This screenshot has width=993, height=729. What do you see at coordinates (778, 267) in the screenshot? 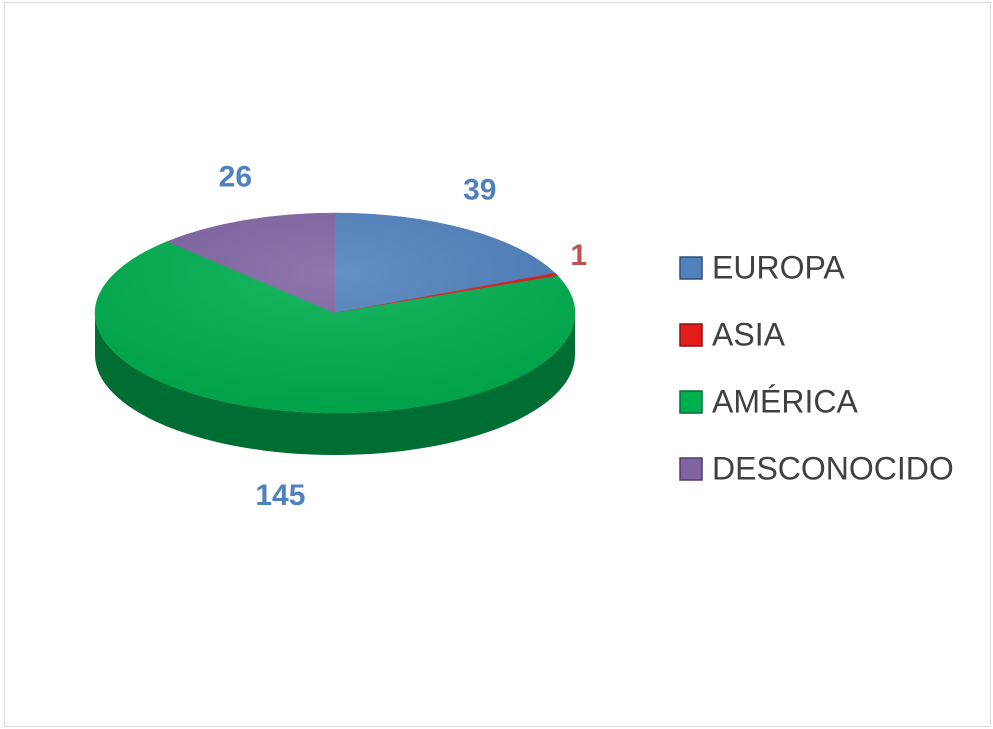
I see `legend-label: EUROPA` at bounding box center [778, 267].